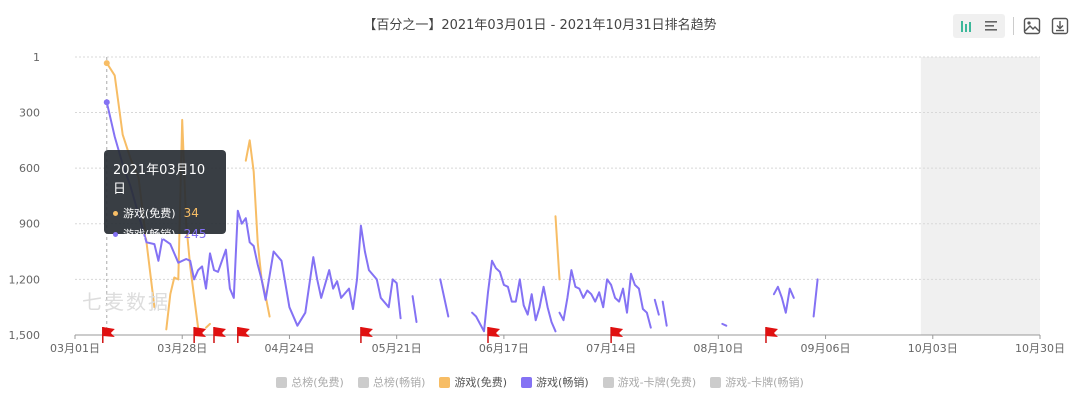  What do you see at coordinates (195, 234) in the screenshot?
I see `tooltip-value: 245` at bounding box center [195, 234].